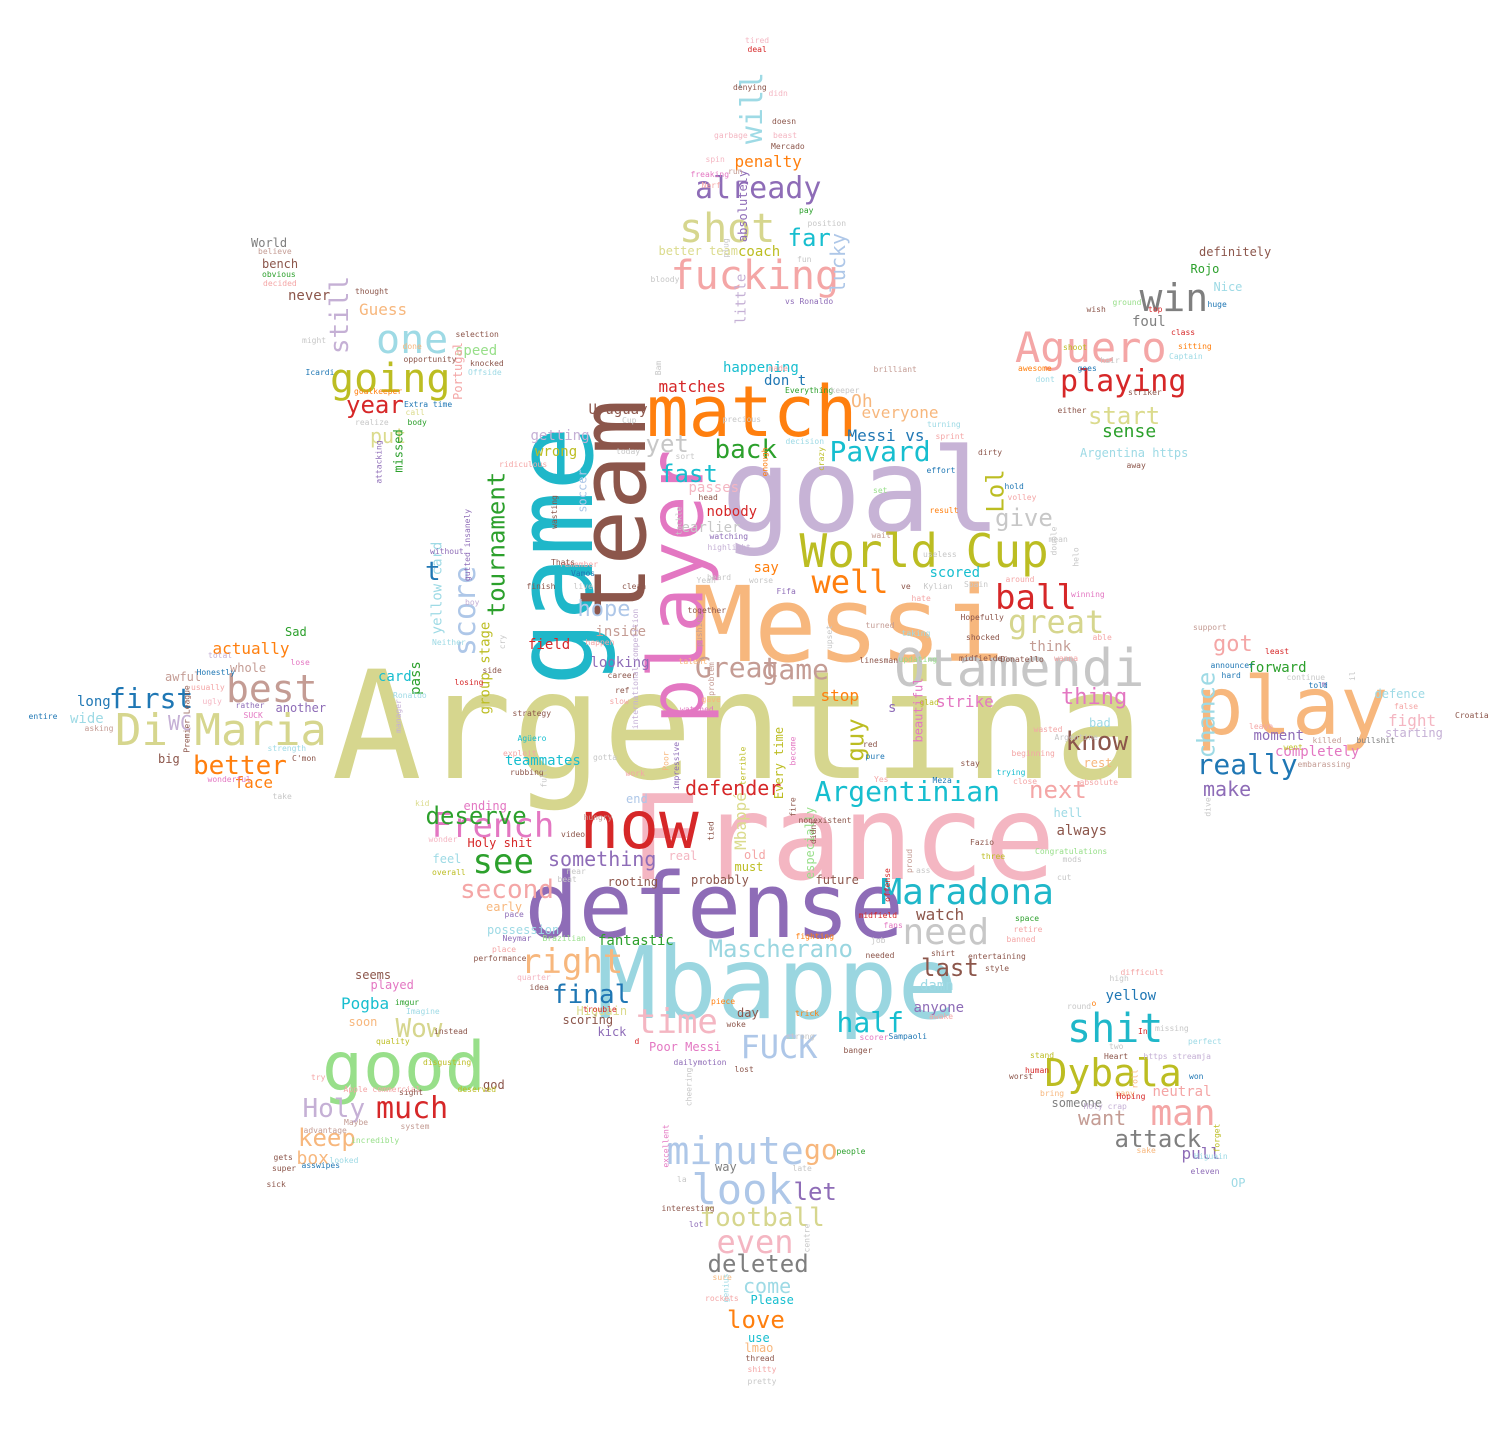  Describe the element at coordinates (415, 412) in the screenshot. I see `word: call` at that location.